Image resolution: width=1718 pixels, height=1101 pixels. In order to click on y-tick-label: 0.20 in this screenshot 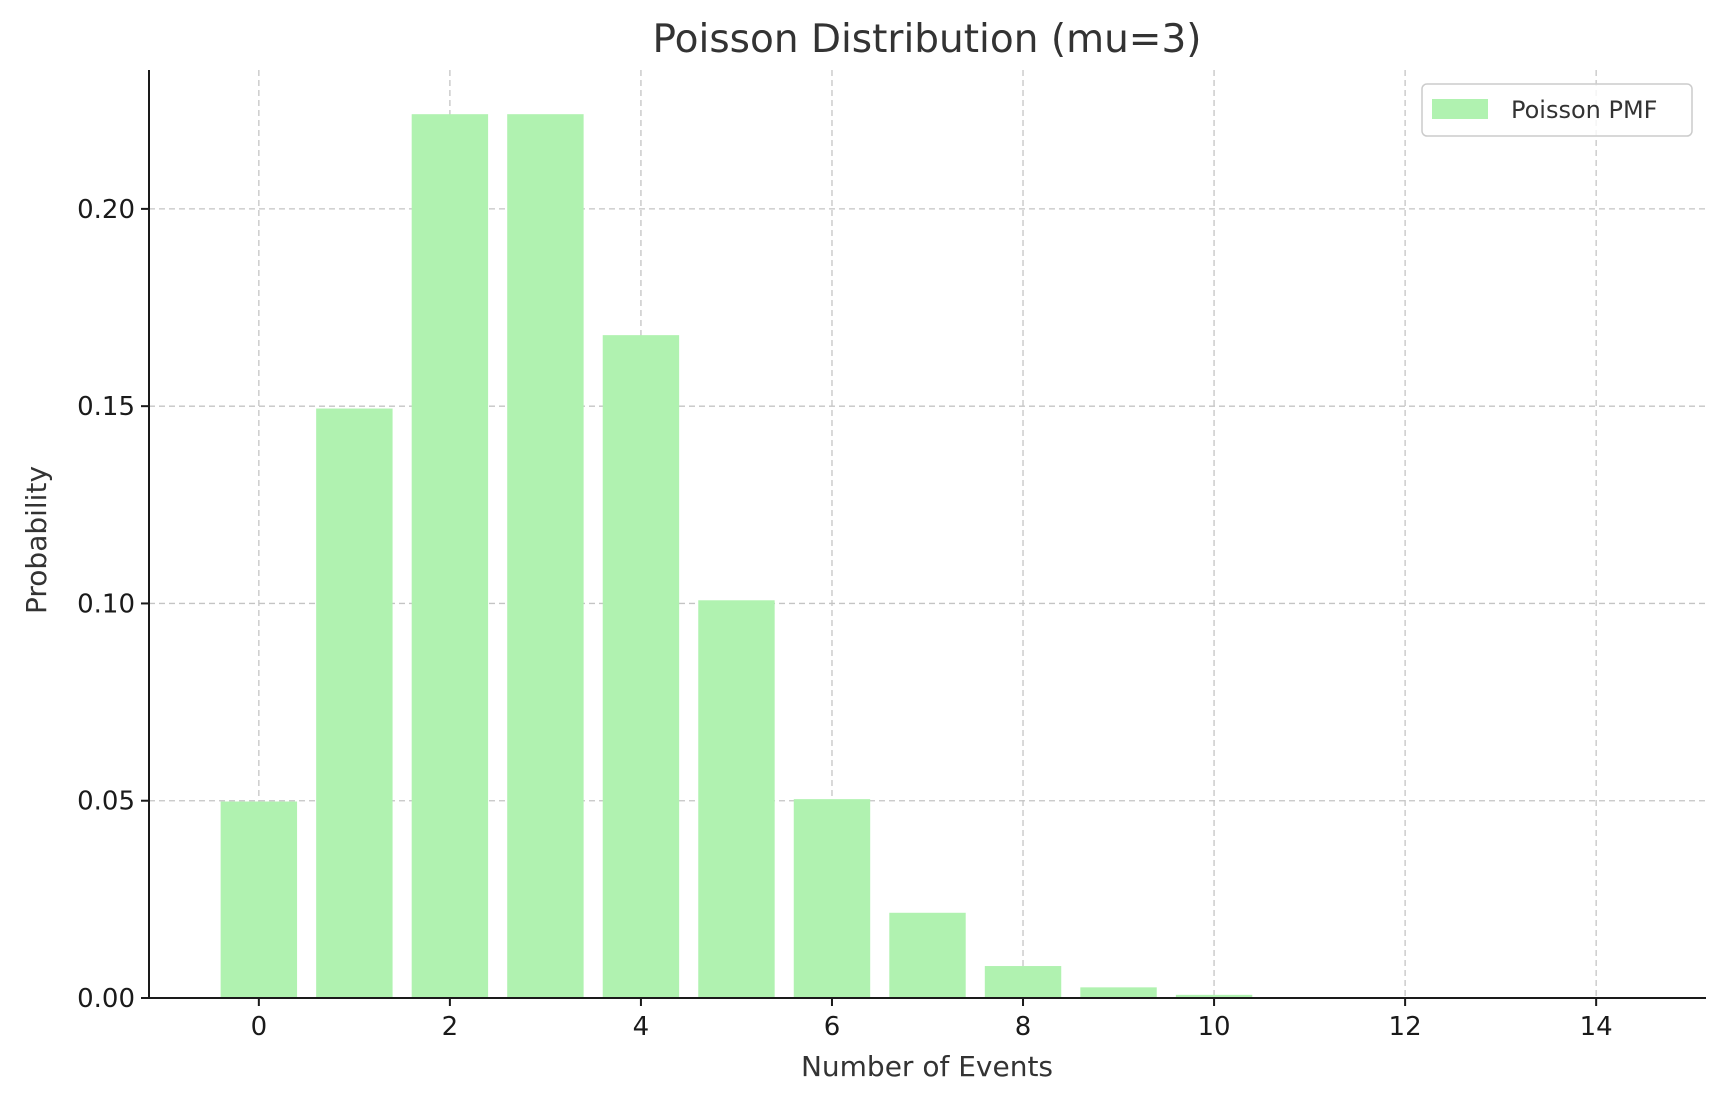, I will do `click(106, 210)`.